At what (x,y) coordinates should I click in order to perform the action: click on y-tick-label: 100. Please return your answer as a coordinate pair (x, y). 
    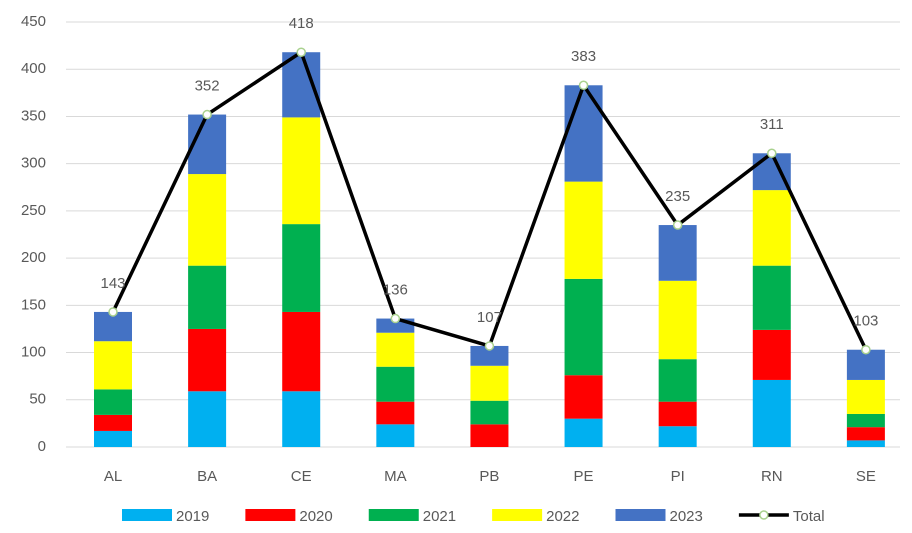
    Looking at the image, I should click on (33, 352).